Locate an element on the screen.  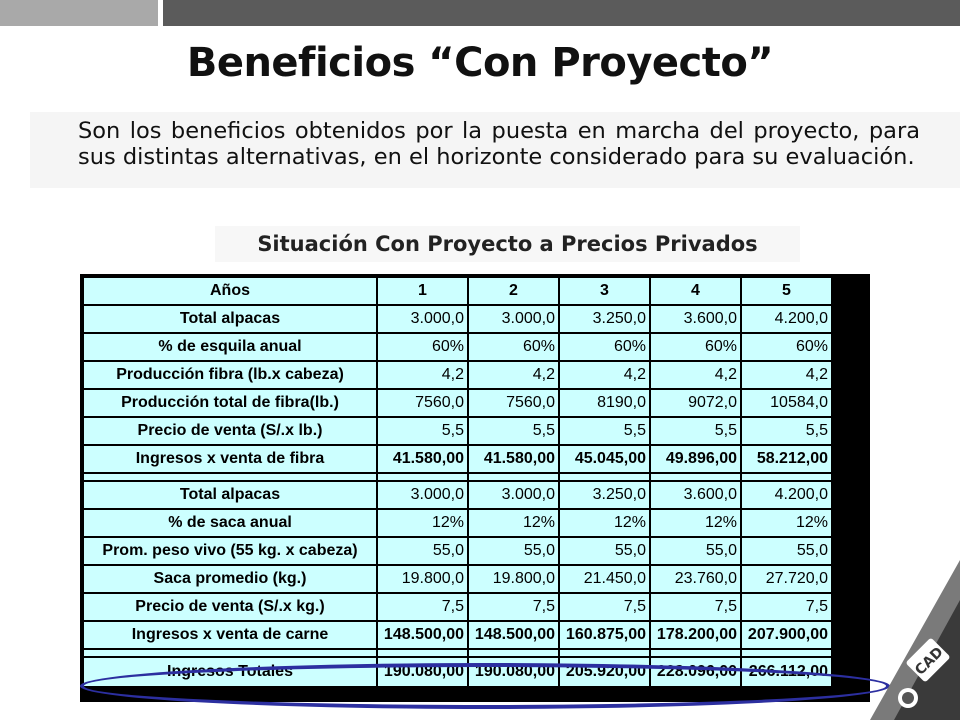
header-cell: 3 is located at coordinates (604, 291).